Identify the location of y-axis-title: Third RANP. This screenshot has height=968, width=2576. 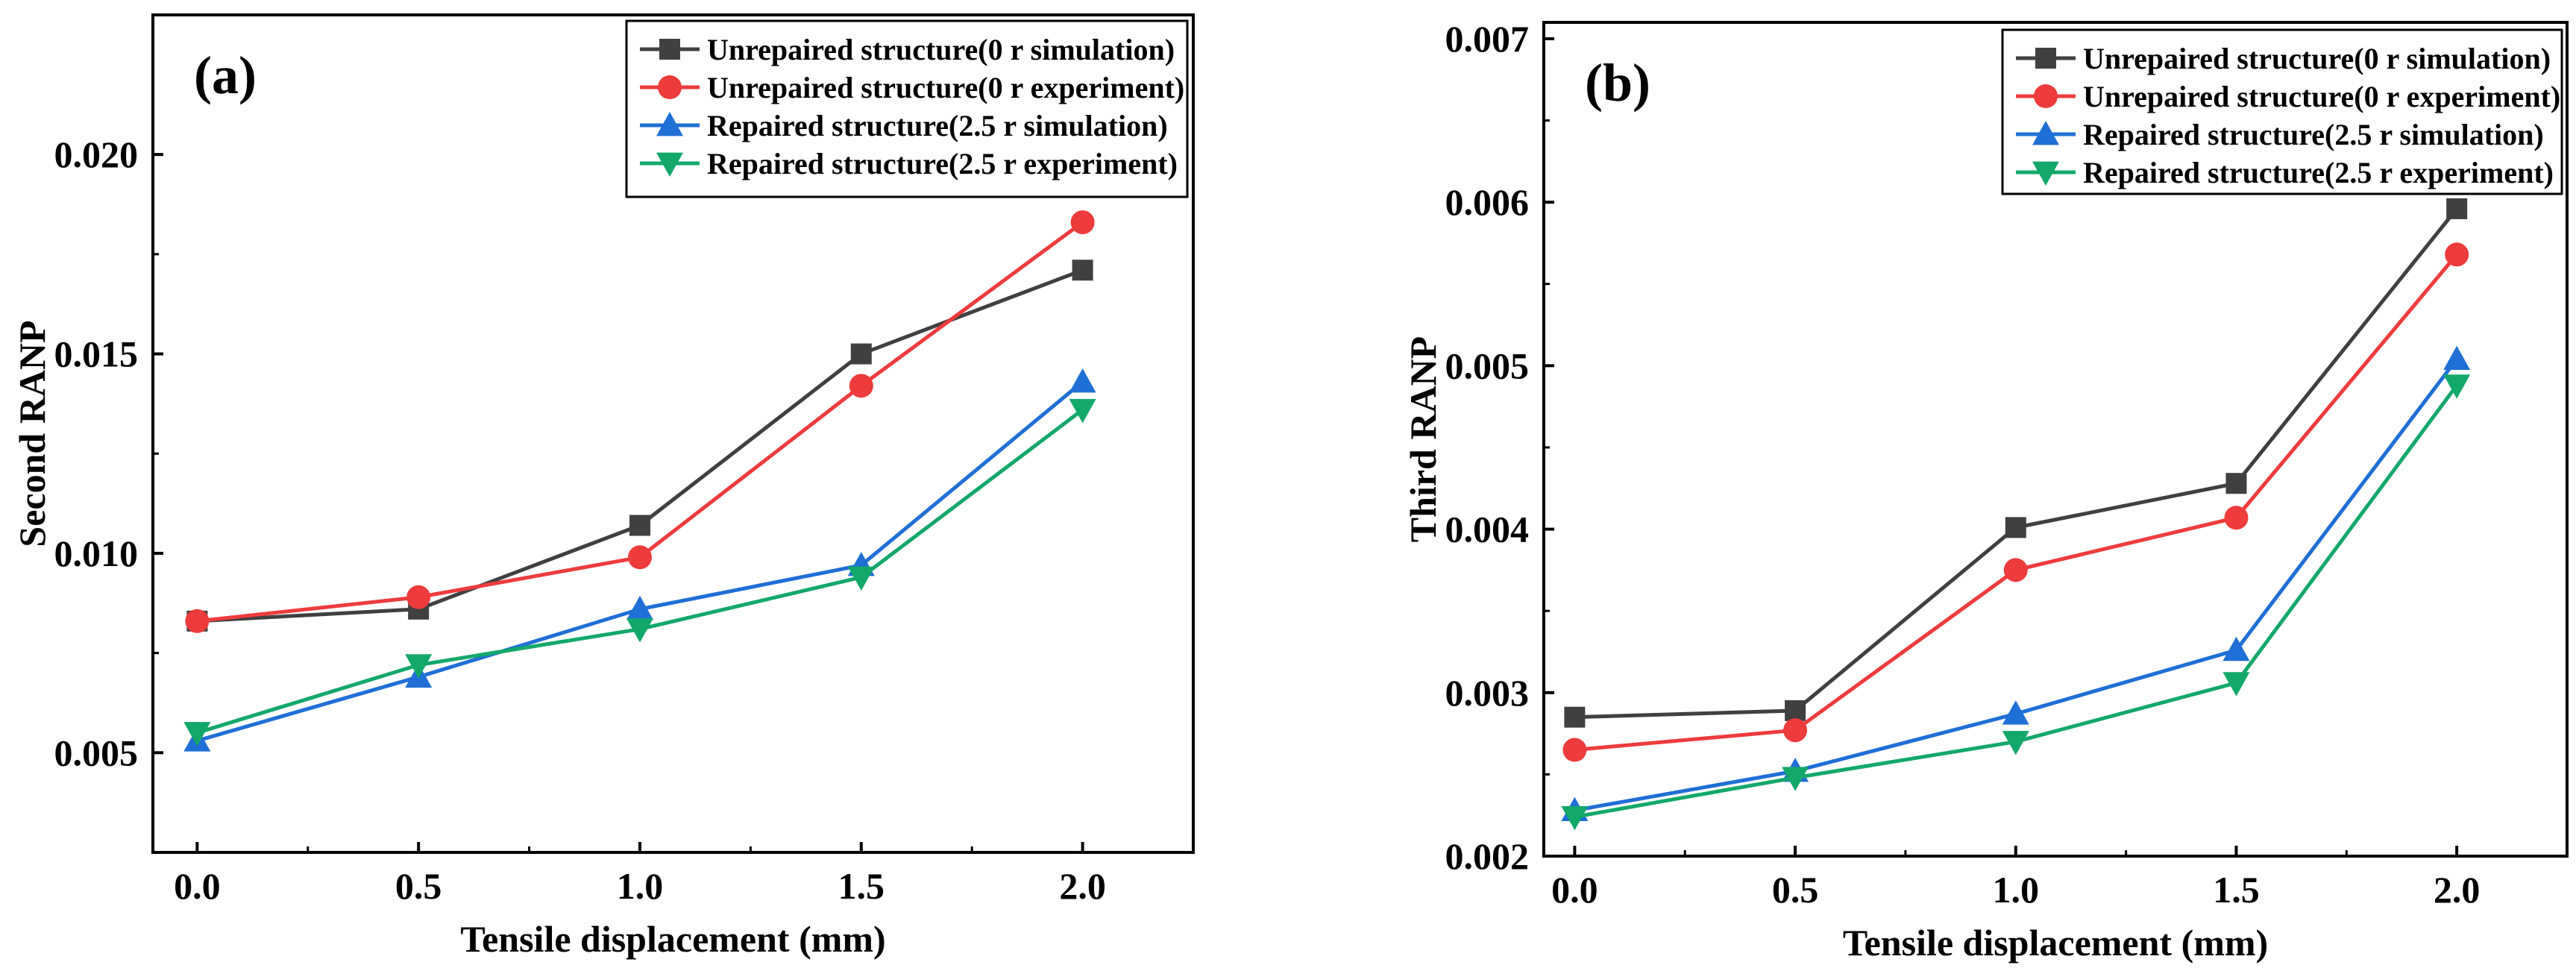
(1423, 439).